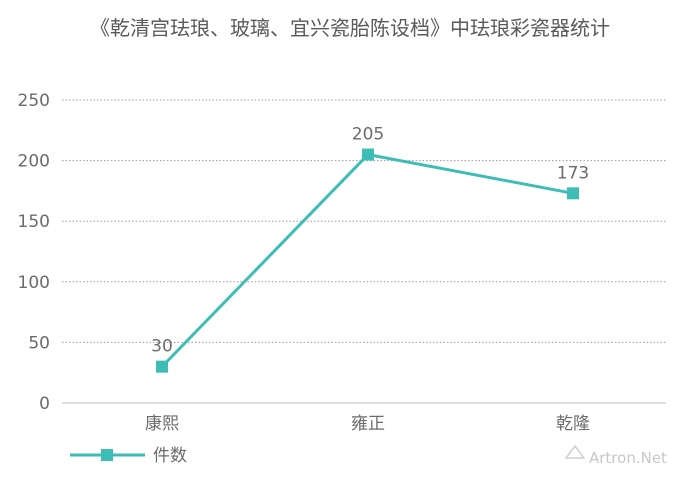 The height and width of the screenshot is (478, 700). Describe the element at coordinates (368, 135) in the screenshot. I see `data-label: 205` at that location.